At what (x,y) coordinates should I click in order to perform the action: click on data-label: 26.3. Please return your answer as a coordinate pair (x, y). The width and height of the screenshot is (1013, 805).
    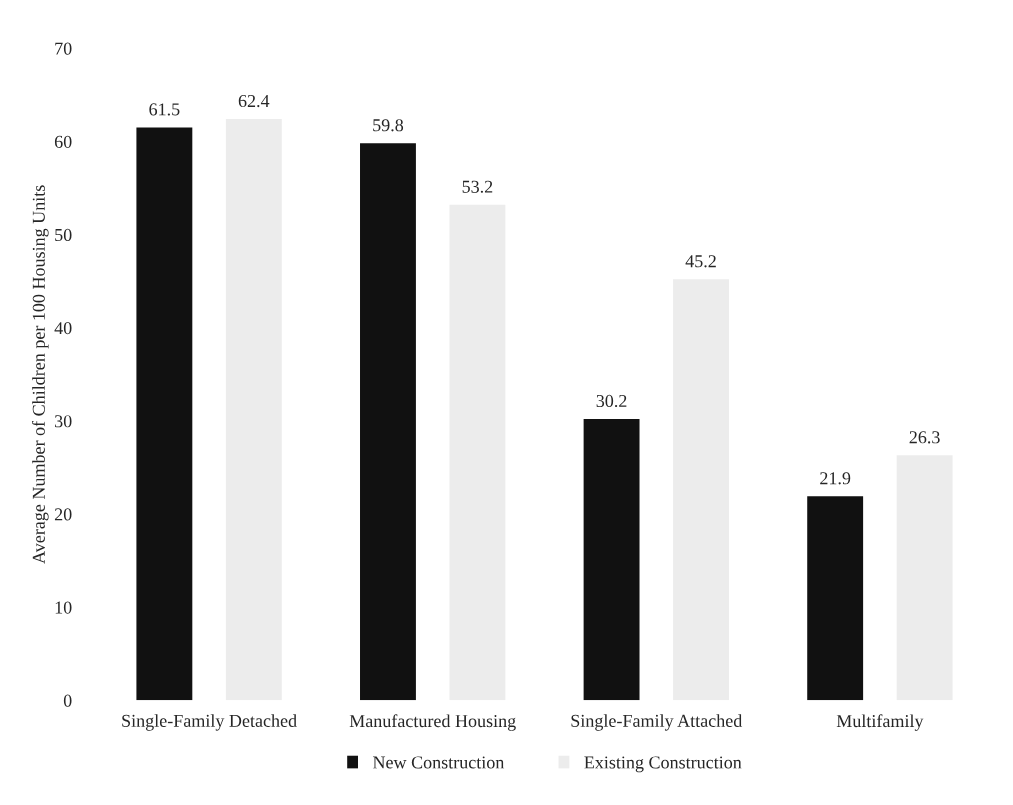
    Looking at the image, I should click on (924, 437).